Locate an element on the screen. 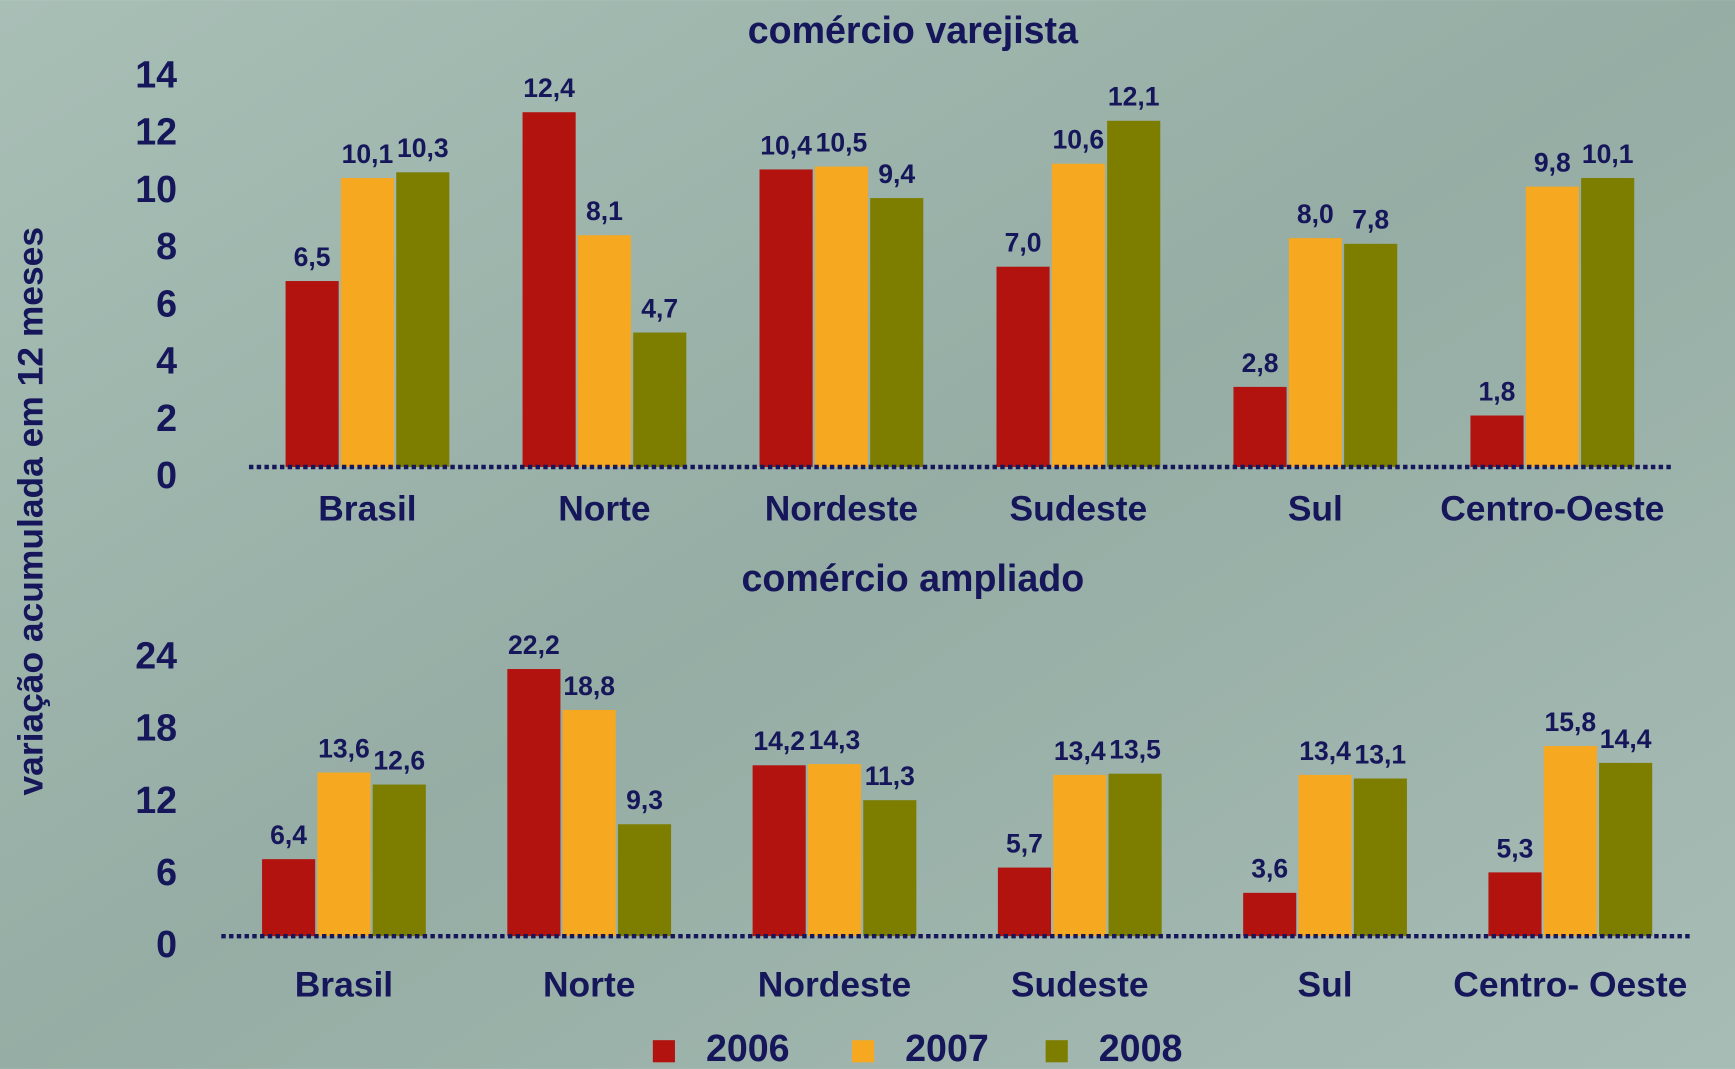 Image resolution: width=1735 pixels, height=1069 pixels. value-label: 10,4 is located at coordinates (786, 145).